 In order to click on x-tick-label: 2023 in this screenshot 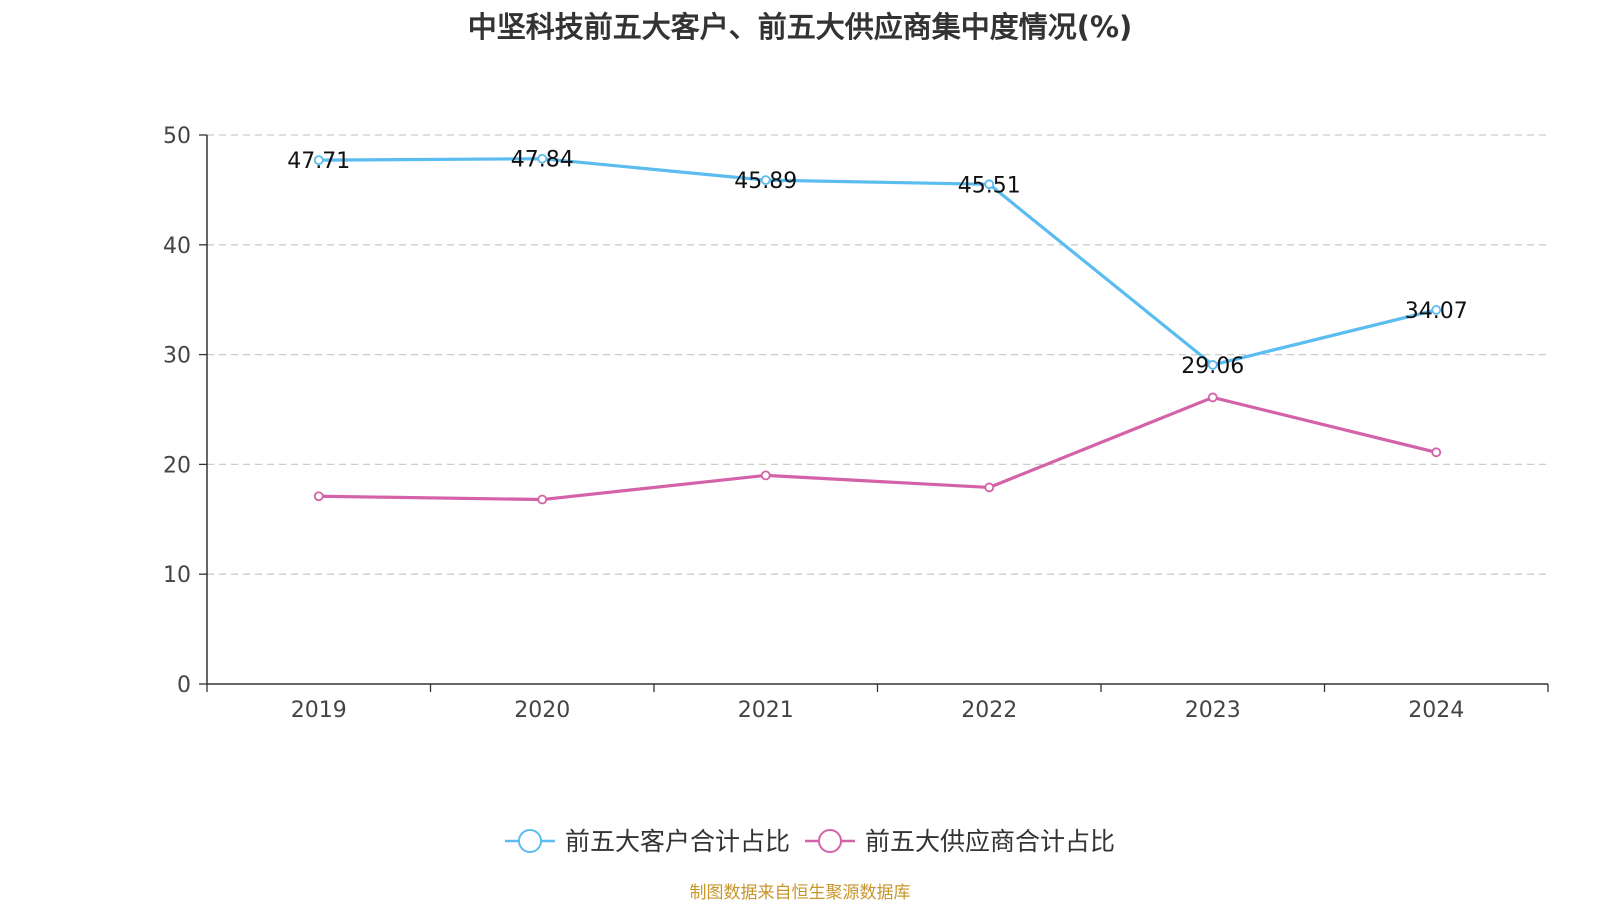, I will do `click(1213, 710)`.